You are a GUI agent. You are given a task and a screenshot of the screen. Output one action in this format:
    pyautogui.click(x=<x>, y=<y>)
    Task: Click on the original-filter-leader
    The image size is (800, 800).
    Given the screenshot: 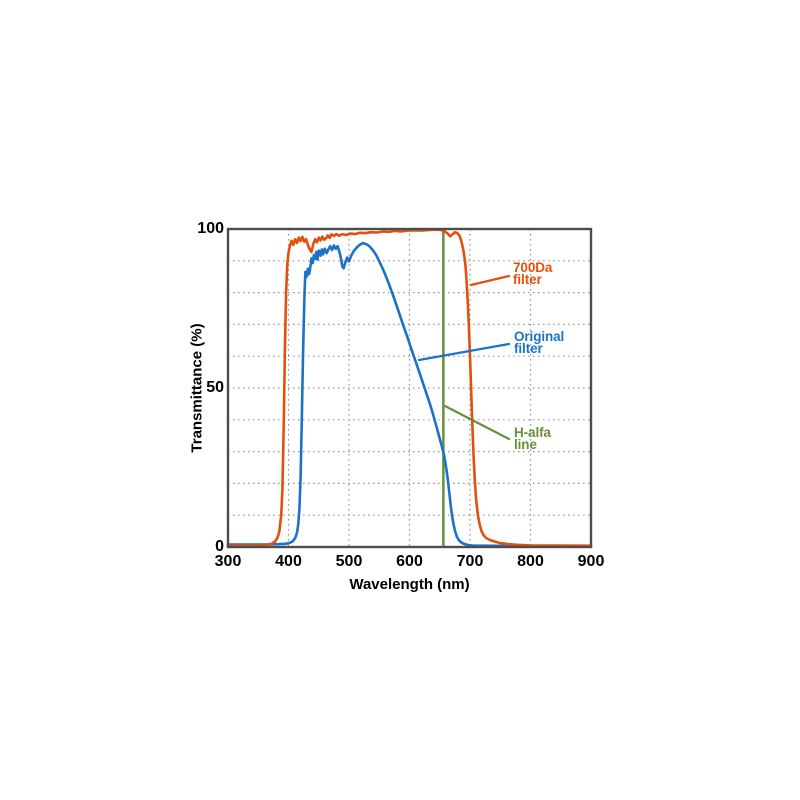 What is the action you would take?
    pyautogui.click(x=464, y=352)
    